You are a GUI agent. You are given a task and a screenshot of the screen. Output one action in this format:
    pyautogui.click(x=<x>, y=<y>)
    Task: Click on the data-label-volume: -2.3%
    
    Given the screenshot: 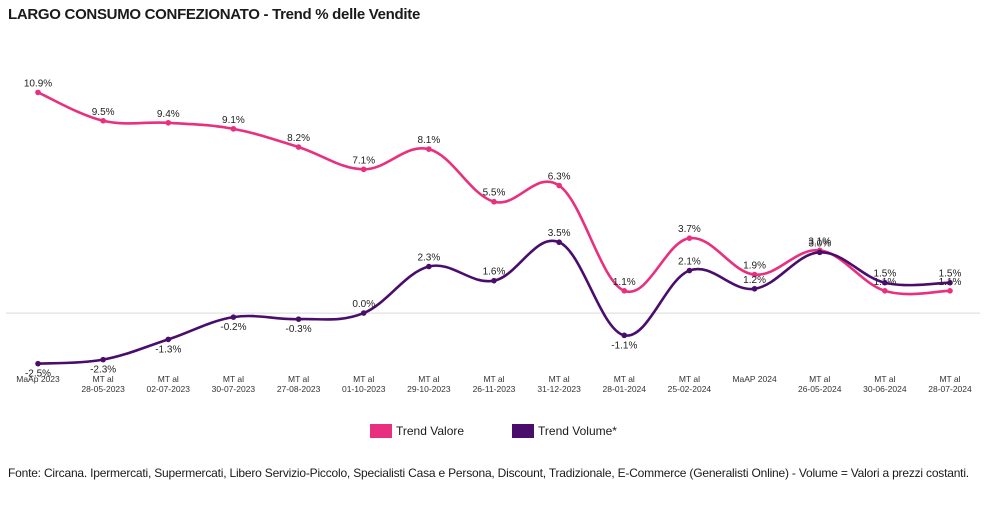 What is the action you would take?
    pyautogui.click(x=103, y=370)
    